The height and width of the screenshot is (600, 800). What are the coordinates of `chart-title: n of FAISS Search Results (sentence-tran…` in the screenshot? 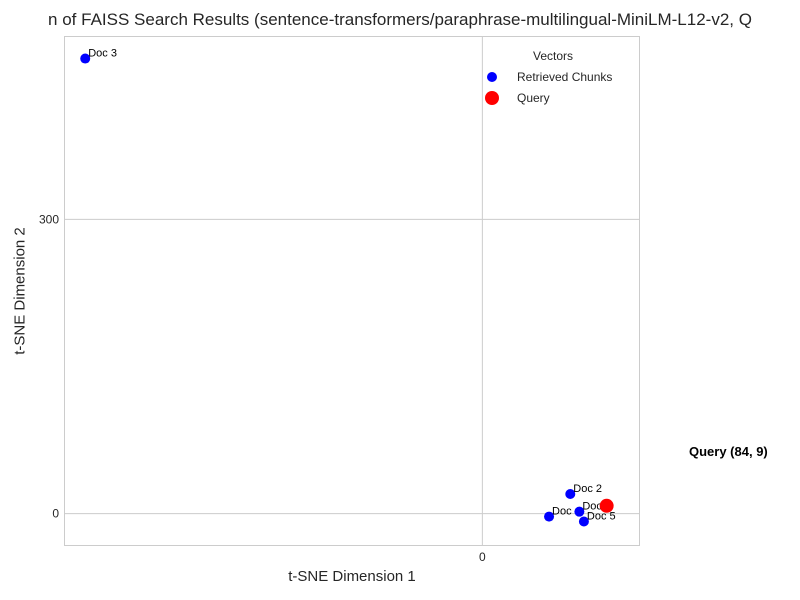 It's located at (400, 19).